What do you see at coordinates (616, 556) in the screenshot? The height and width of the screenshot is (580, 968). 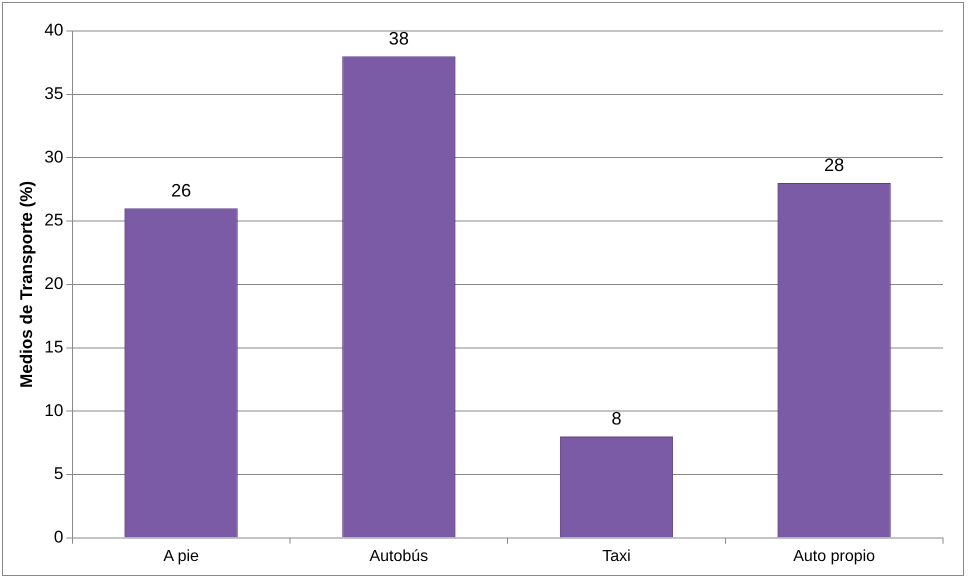 I see `x-tick-label: Taxi` at bounding box center [616, 556].